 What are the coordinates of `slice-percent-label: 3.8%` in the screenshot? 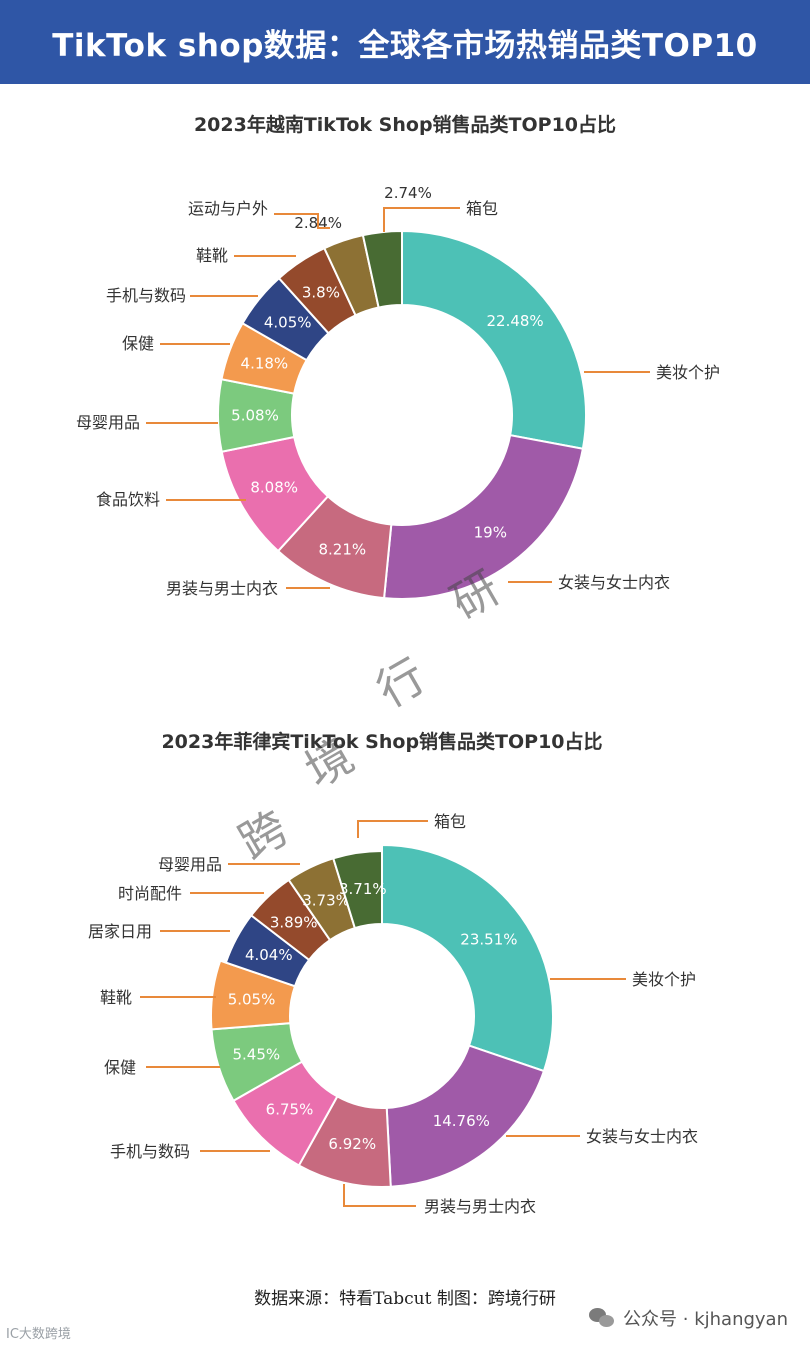 It's located at (321, 292).